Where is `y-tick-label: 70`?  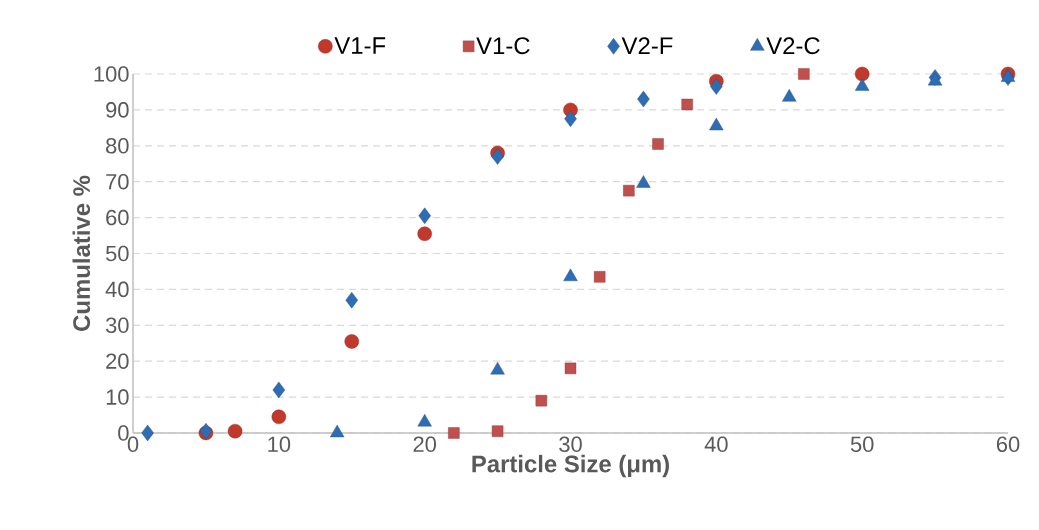
y-tick-label: 70 is located at coordinates (117, 181).